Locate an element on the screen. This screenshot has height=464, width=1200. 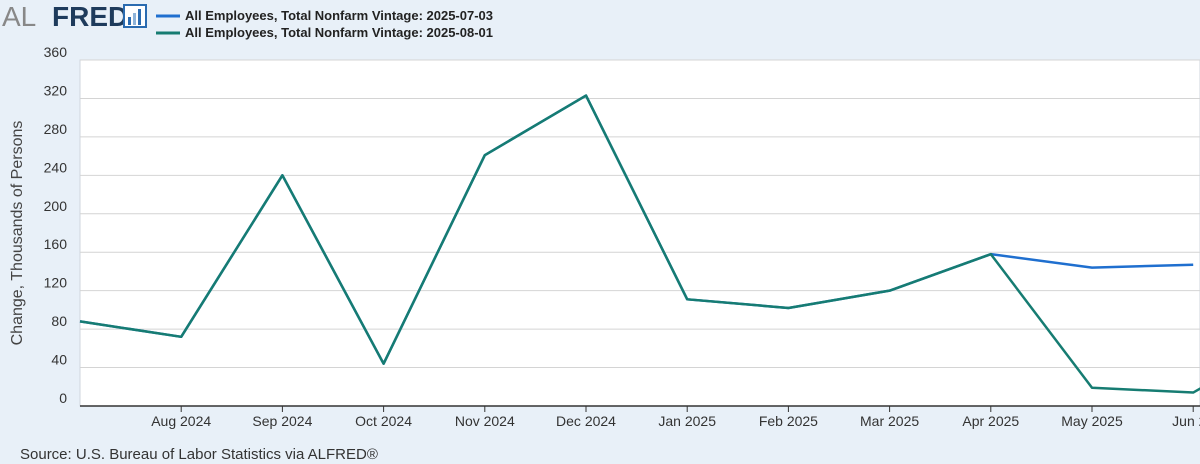
x-tick-label: Aug 2024 is located at coordinates (181, 421).